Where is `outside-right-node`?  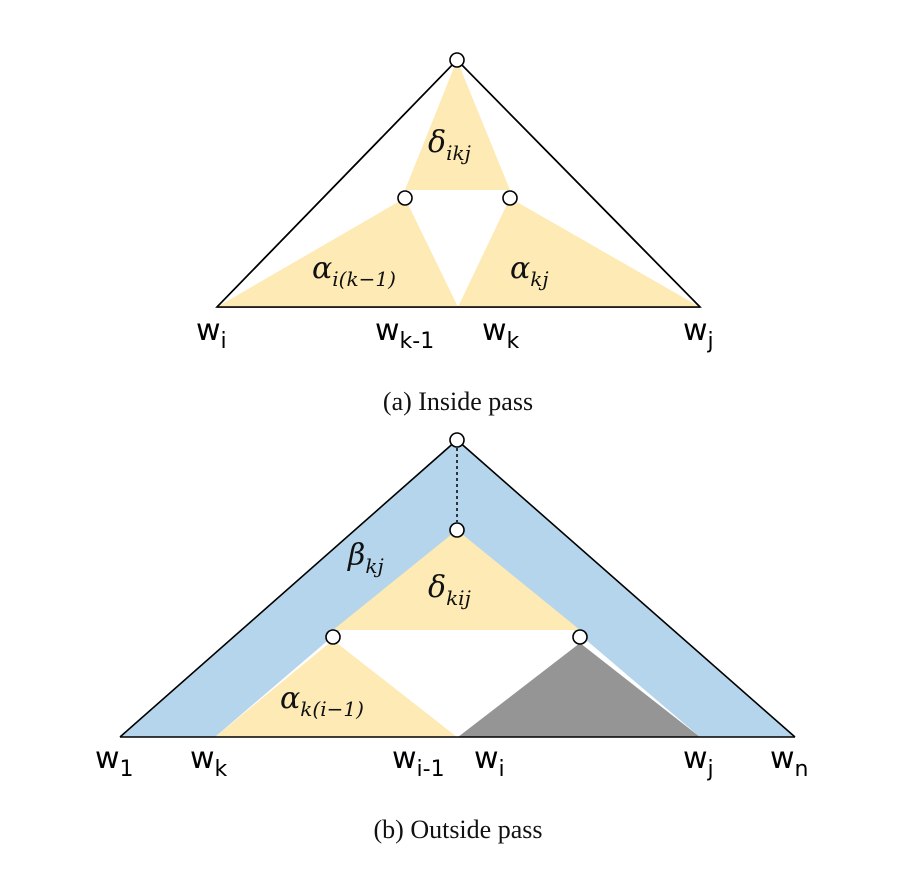
outside-right-node is located at coordinates (580, 637).